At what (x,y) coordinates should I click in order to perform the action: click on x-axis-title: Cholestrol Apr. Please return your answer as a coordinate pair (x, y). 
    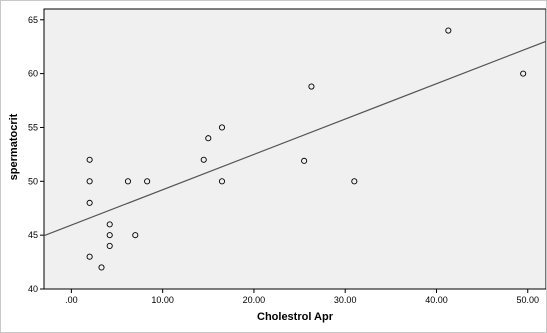
    Looking at the image, I should click on (295, 317).